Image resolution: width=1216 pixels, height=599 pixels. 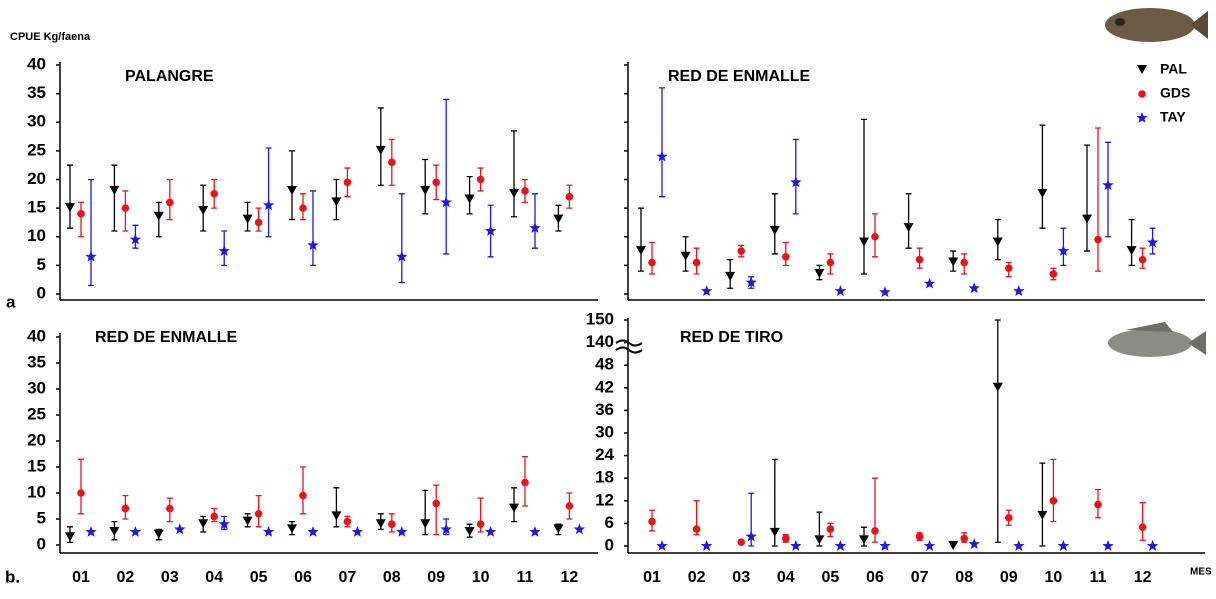 What do you see at coordinates (604, 454) in the screenshot?
I see `y-tick-label: 24` at bounding box center [604, 454].